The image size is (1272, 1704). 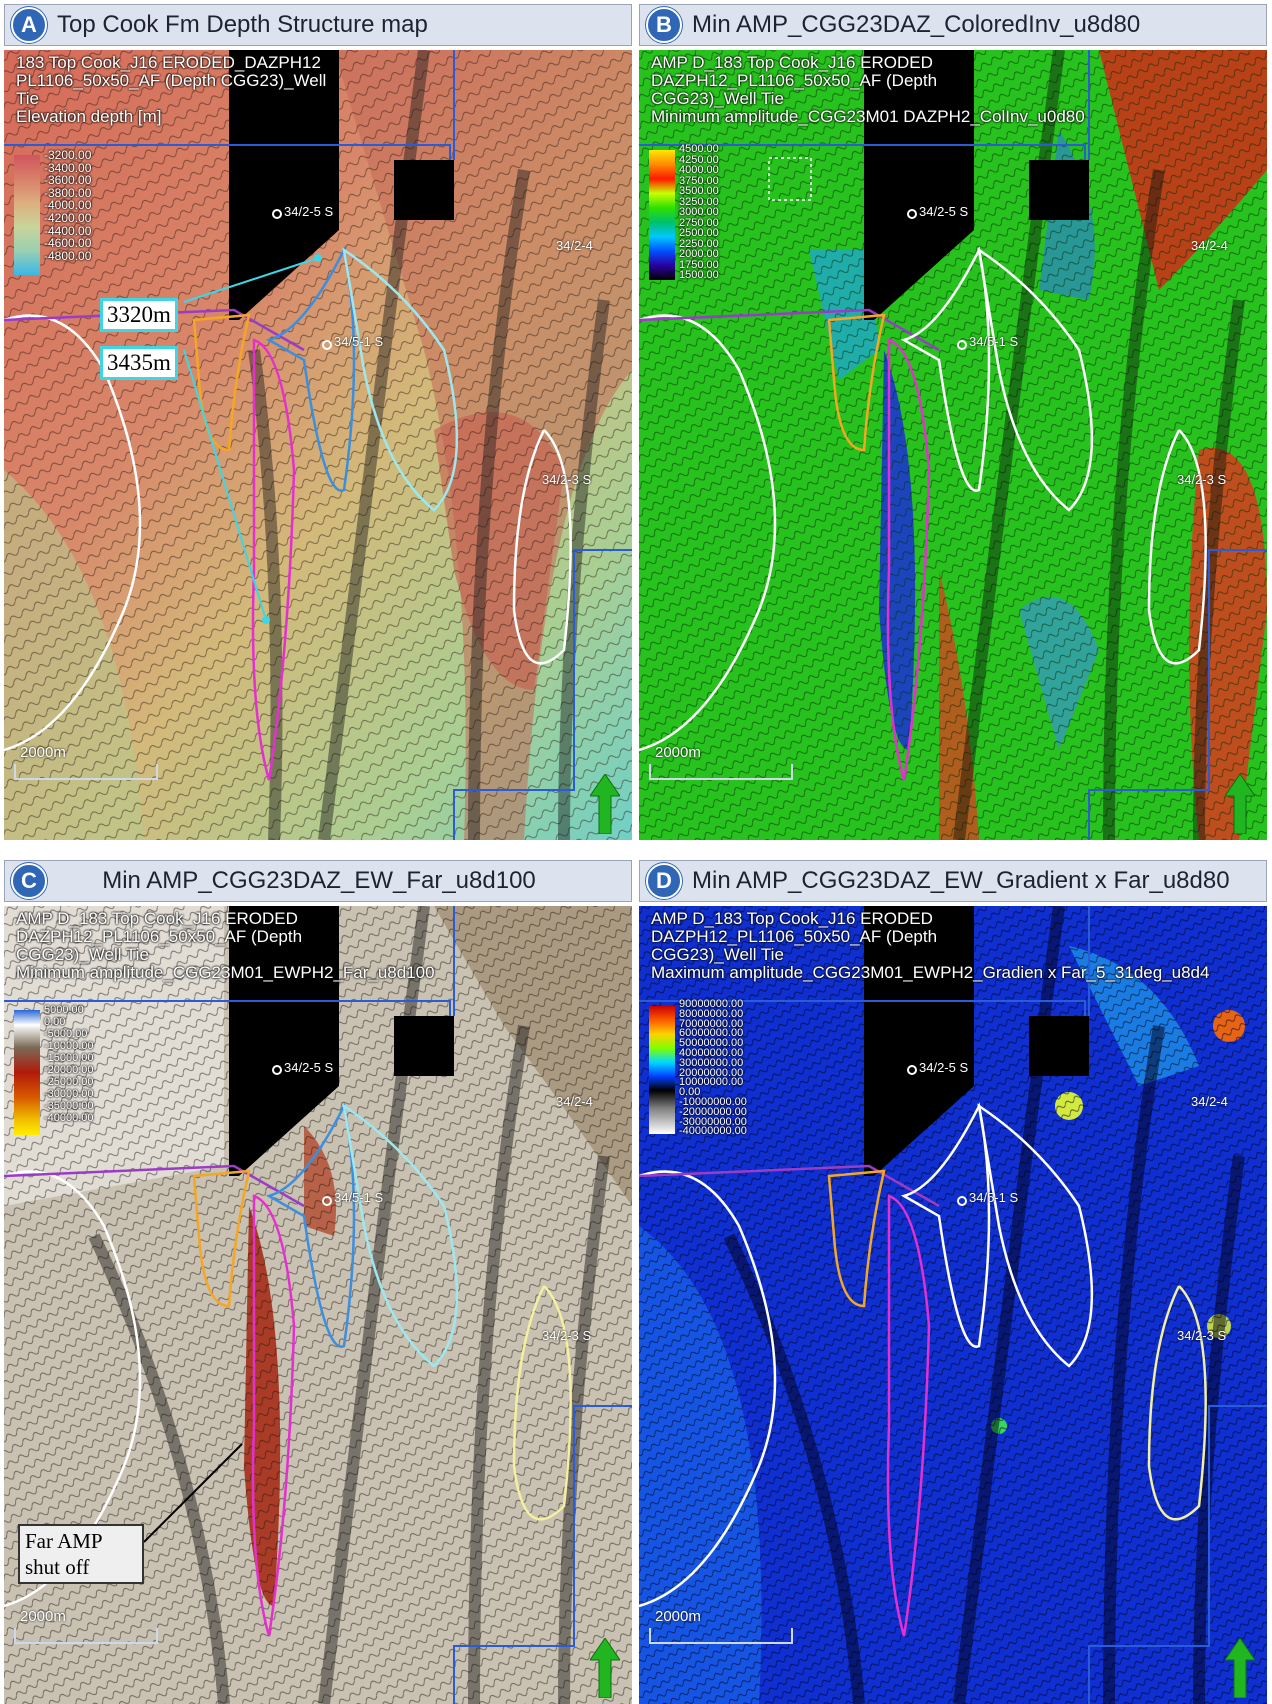 I want to click on panel-c-title: Min AMP_CGG23DAZ_EW_Far_u8d100, so click(x=319, y=880).